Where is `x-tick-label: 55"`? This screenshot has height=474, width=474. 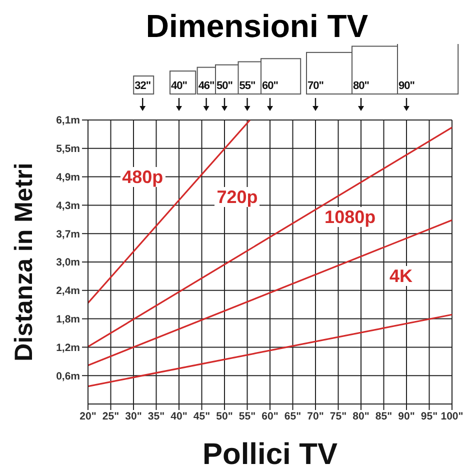
x-tick-label: 55" is located at coordinates (247, 416).